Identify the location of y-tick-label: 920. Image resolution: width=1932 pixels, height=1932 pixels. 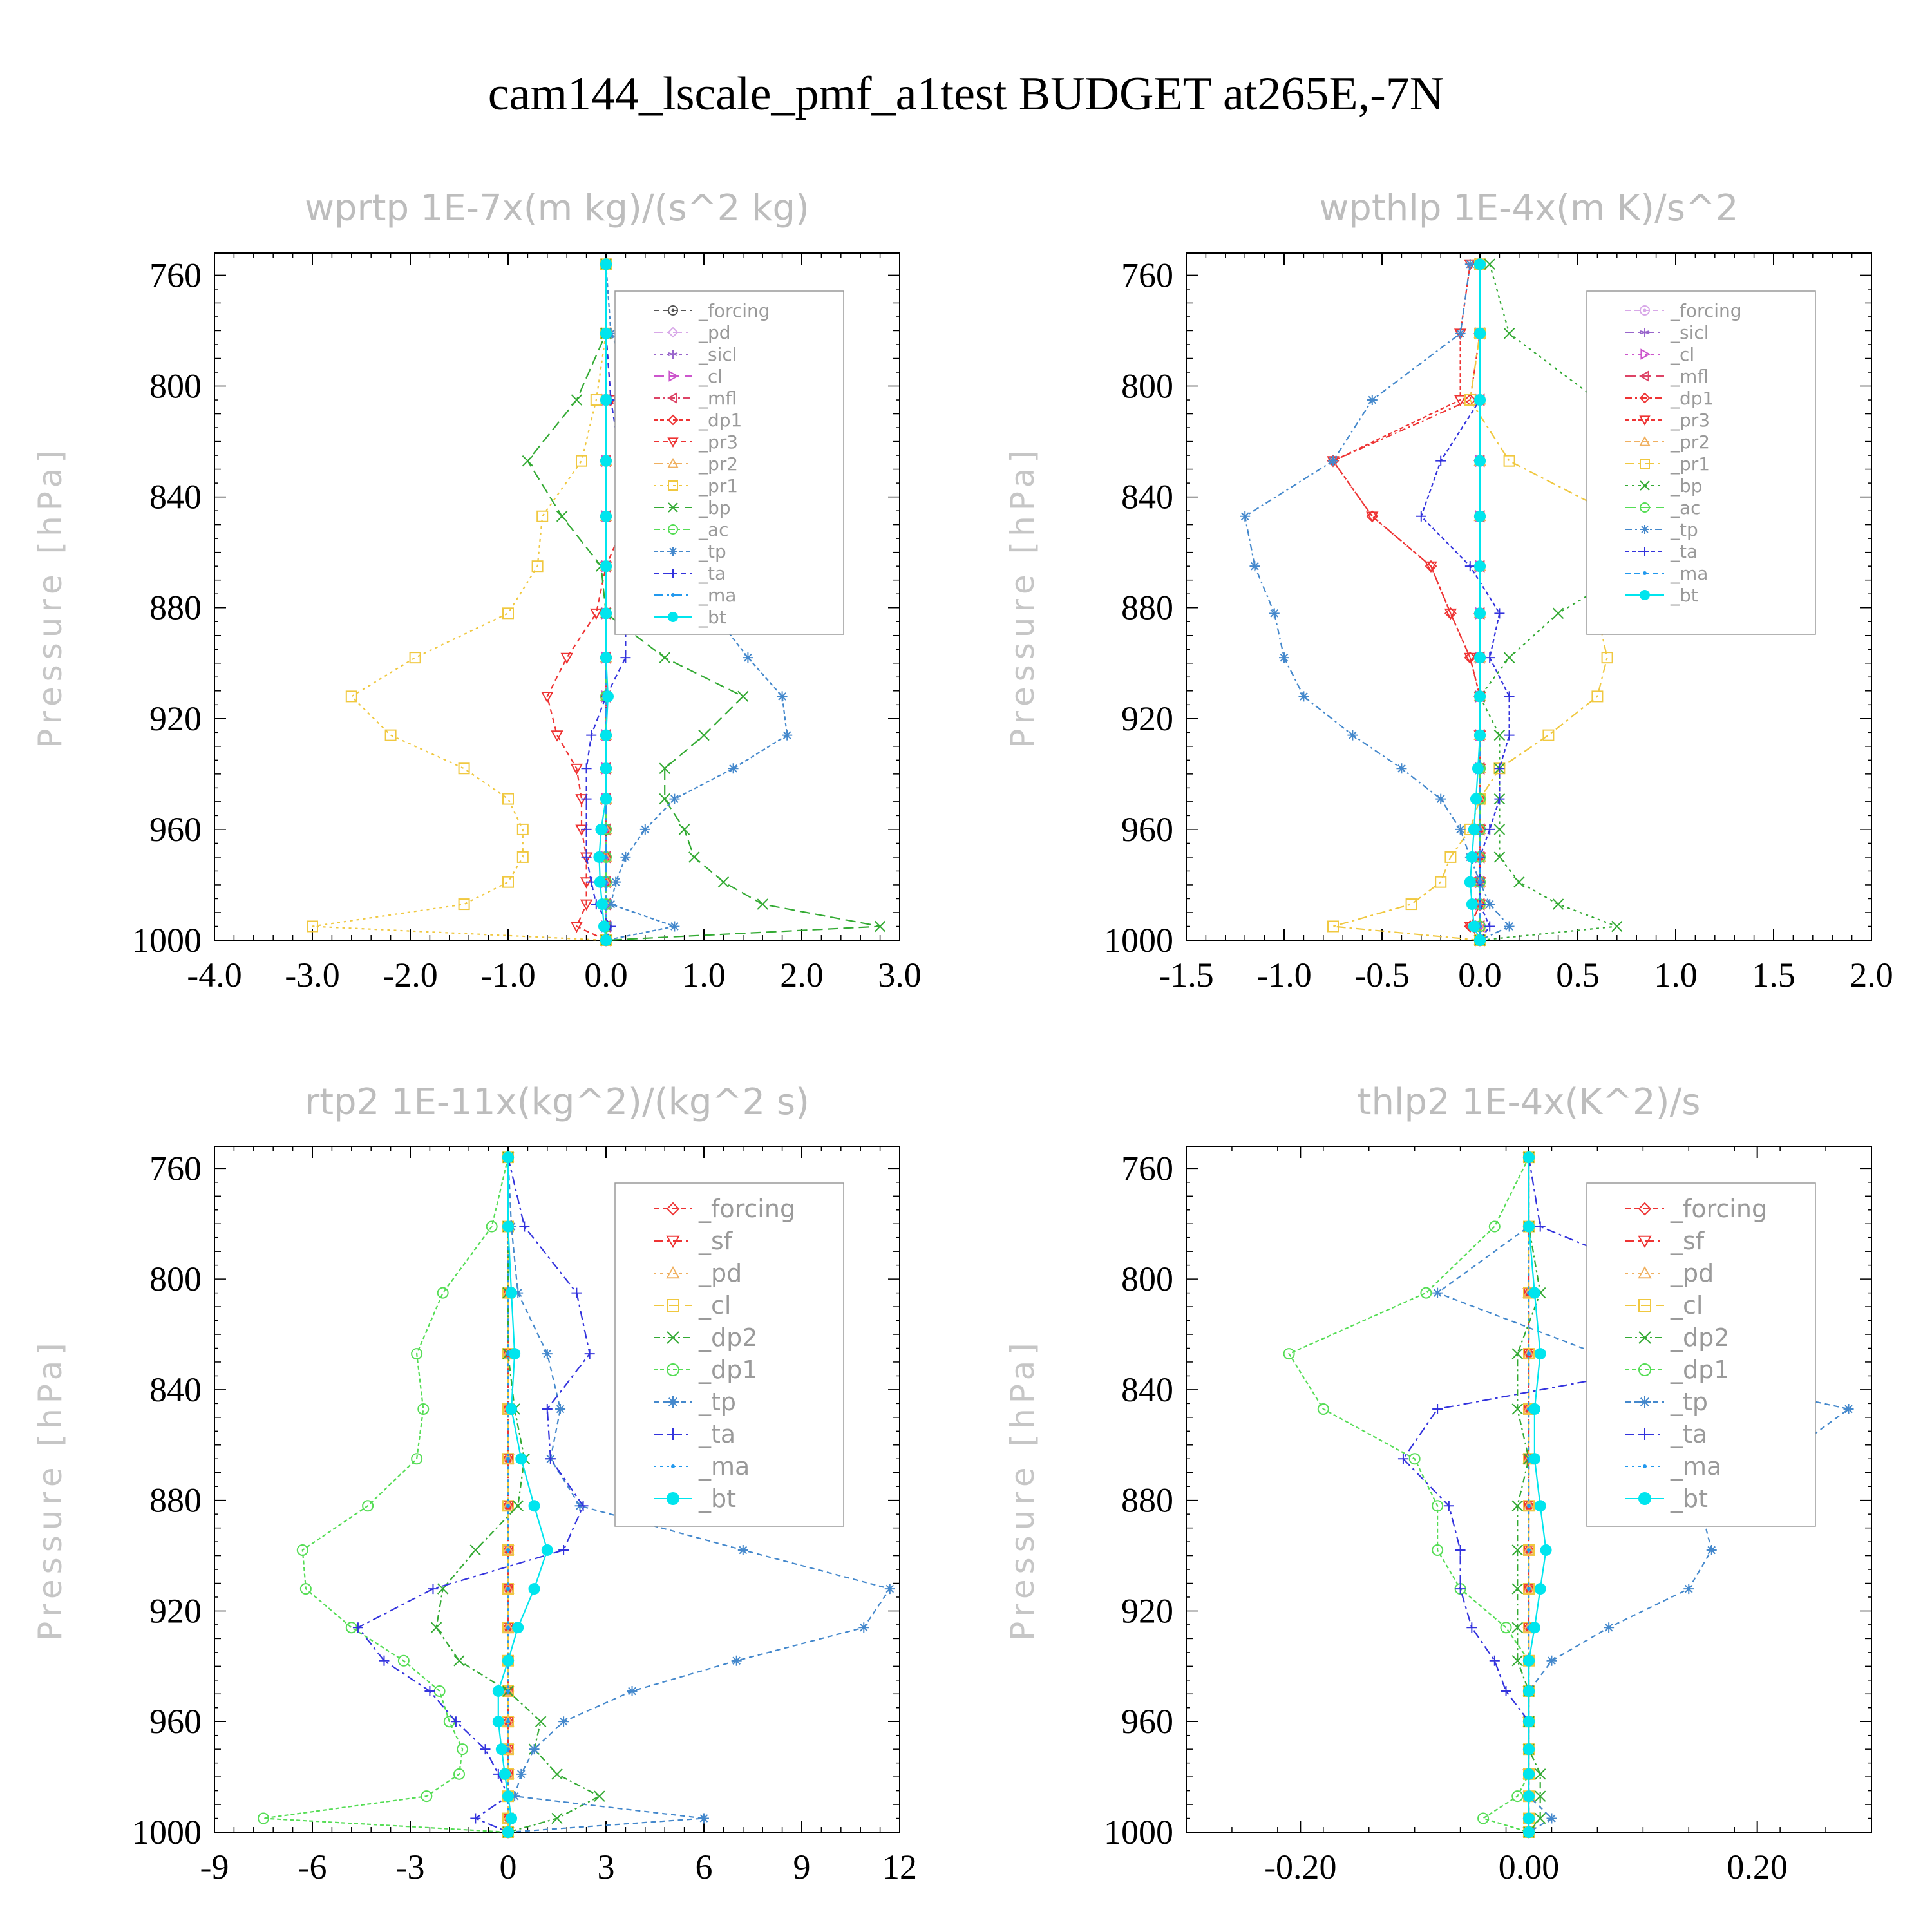
(175, 1610).